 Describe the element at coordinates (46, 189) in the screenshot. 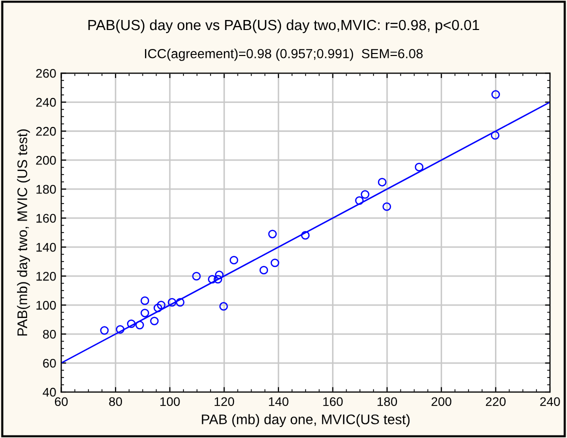

I see `y-tick-label: 180` at that location.